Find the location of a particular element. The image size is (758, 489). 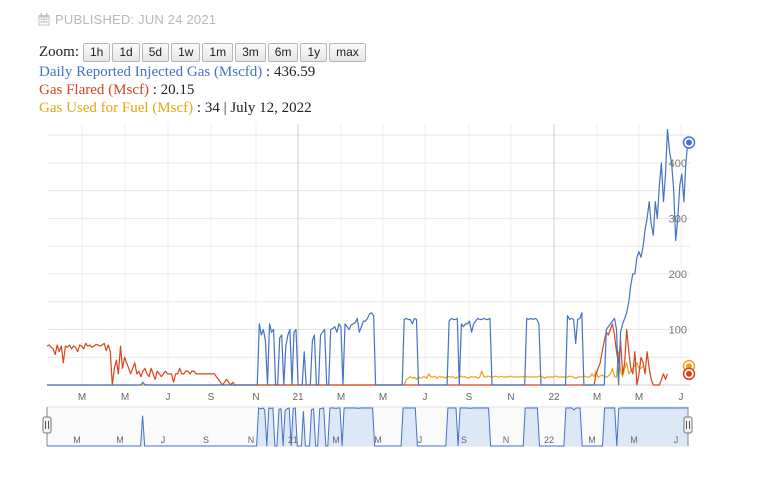

navigator-area is located at coordinates (367, 427).